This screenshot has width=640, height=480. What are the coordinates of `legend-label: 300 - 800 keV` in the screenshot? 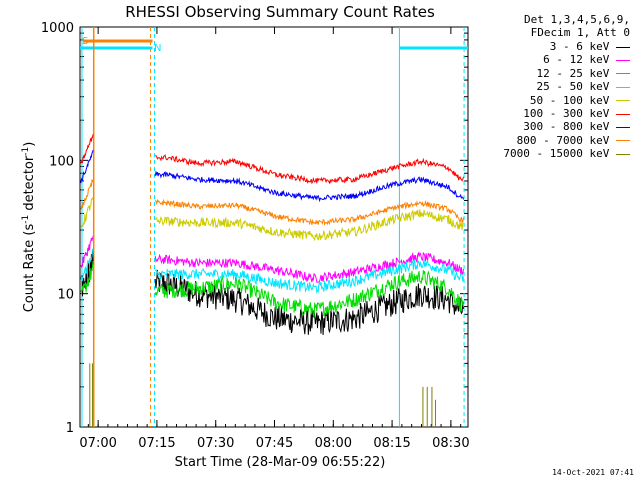 It's located at (569, 127).